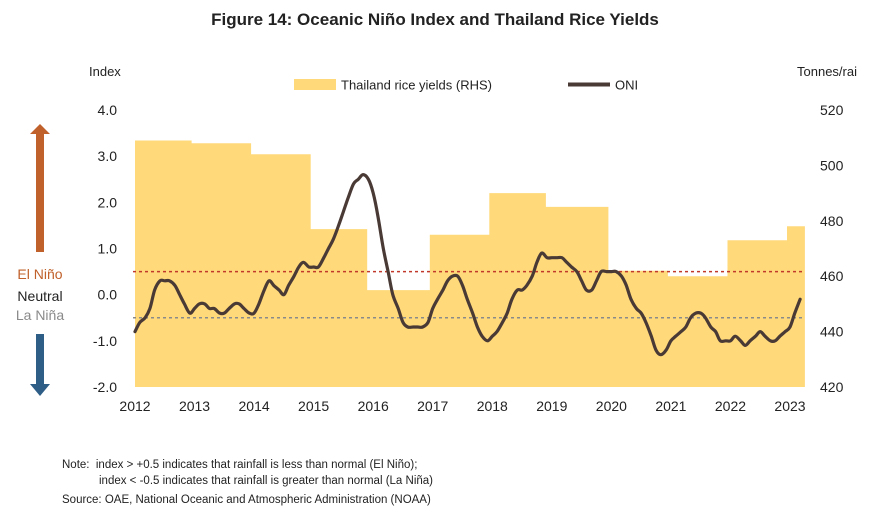 This screenshot has width=870, height=521. Describe the element at coordinates (315, 84) in the screenshot. I see `legend-swatch-yields` at that location.